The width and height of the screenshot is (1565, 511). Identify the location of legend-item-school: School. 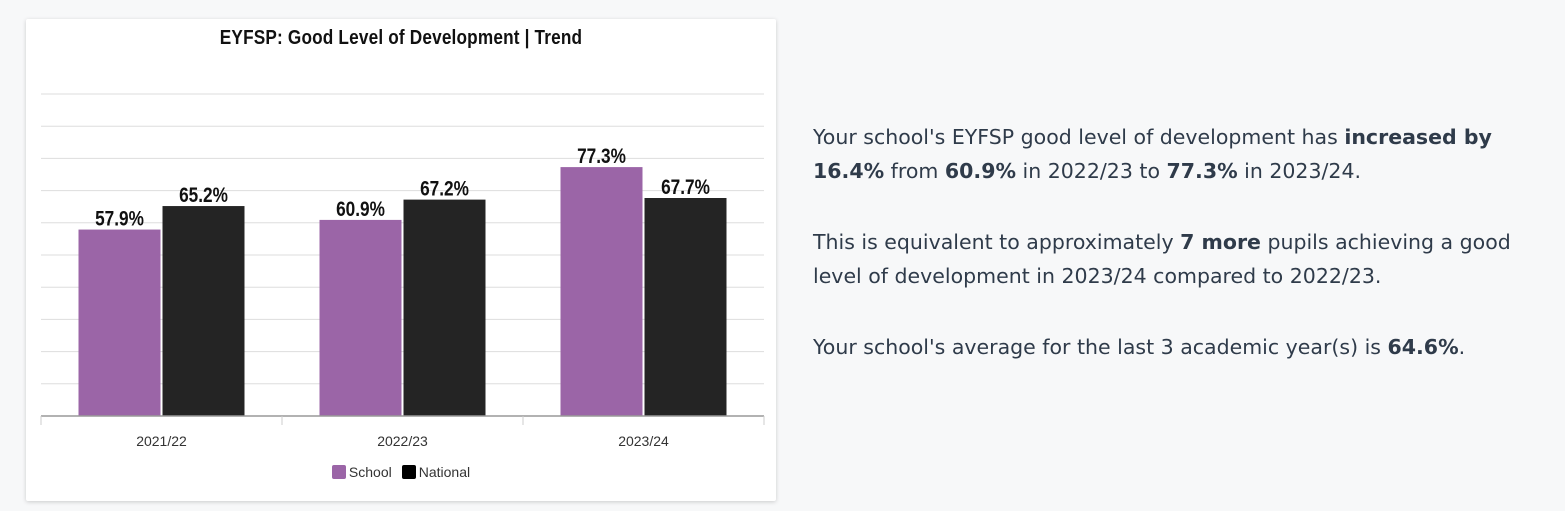
(361, 472).